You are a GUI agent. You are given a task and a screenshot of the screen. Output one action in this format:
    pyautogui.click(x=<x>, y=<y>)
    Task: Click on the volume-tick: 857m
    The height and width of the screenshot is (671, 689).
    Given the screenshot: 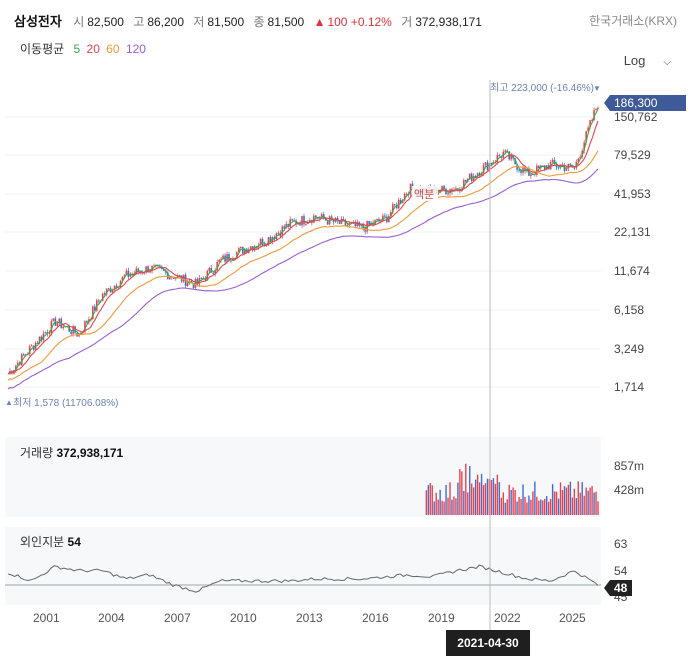 What is the action you would take?
    pyautogui.click(x=629, y=466)
    